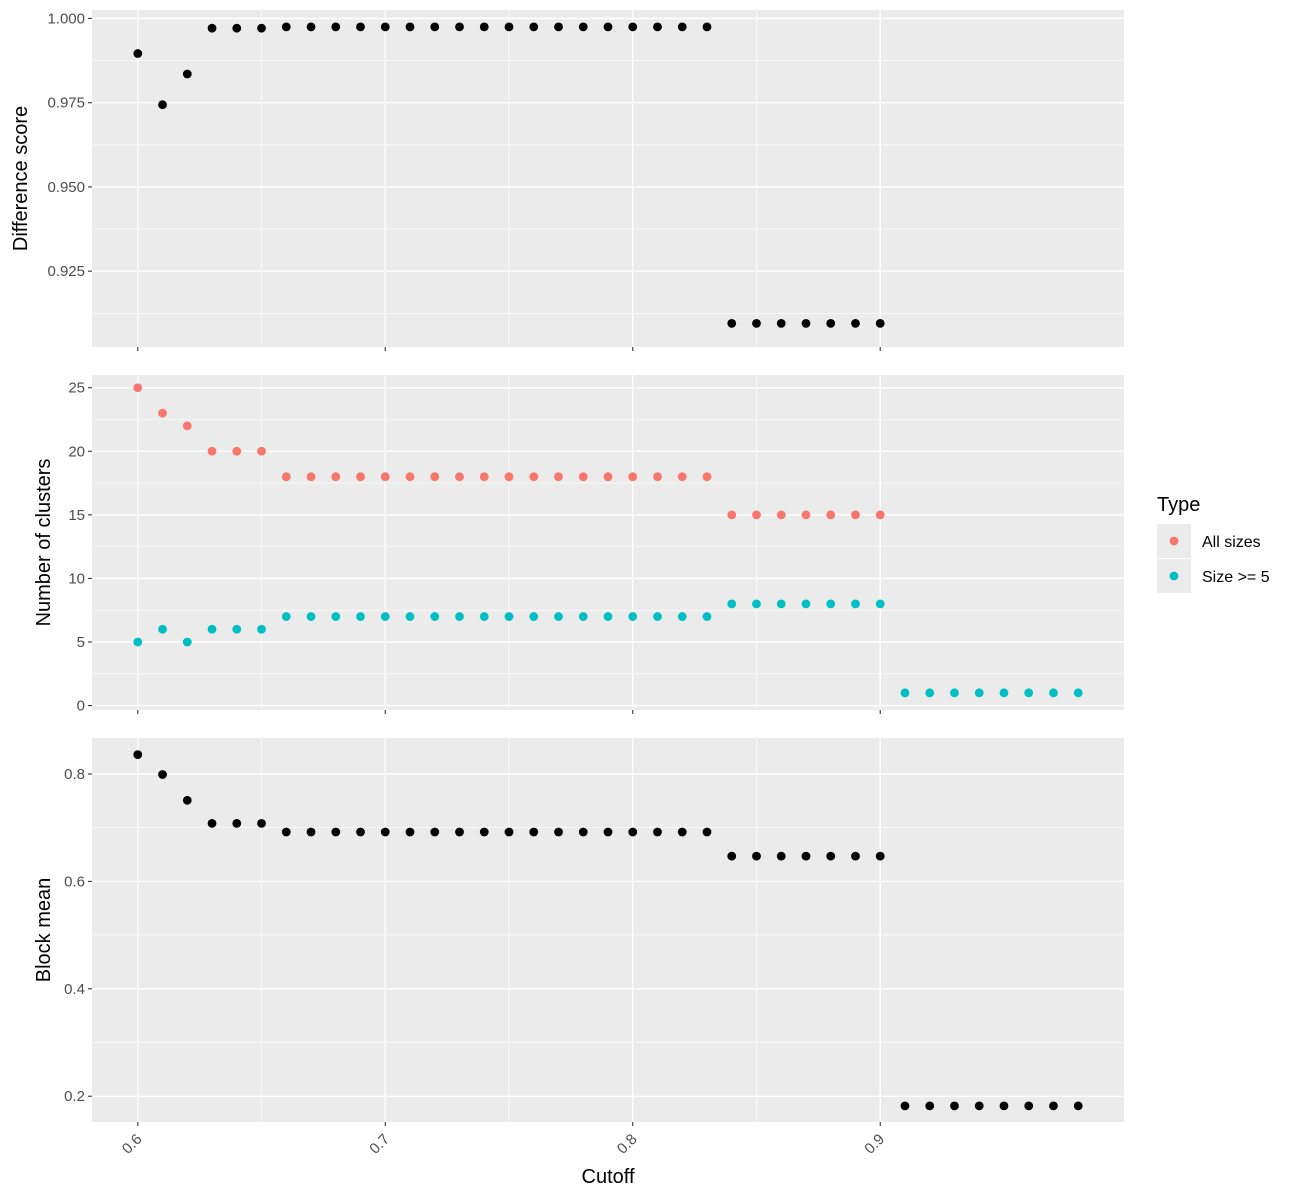  Describe the element at coordinates (1178, 505) in the screenshot. I see `legend-title: Type` at that location.